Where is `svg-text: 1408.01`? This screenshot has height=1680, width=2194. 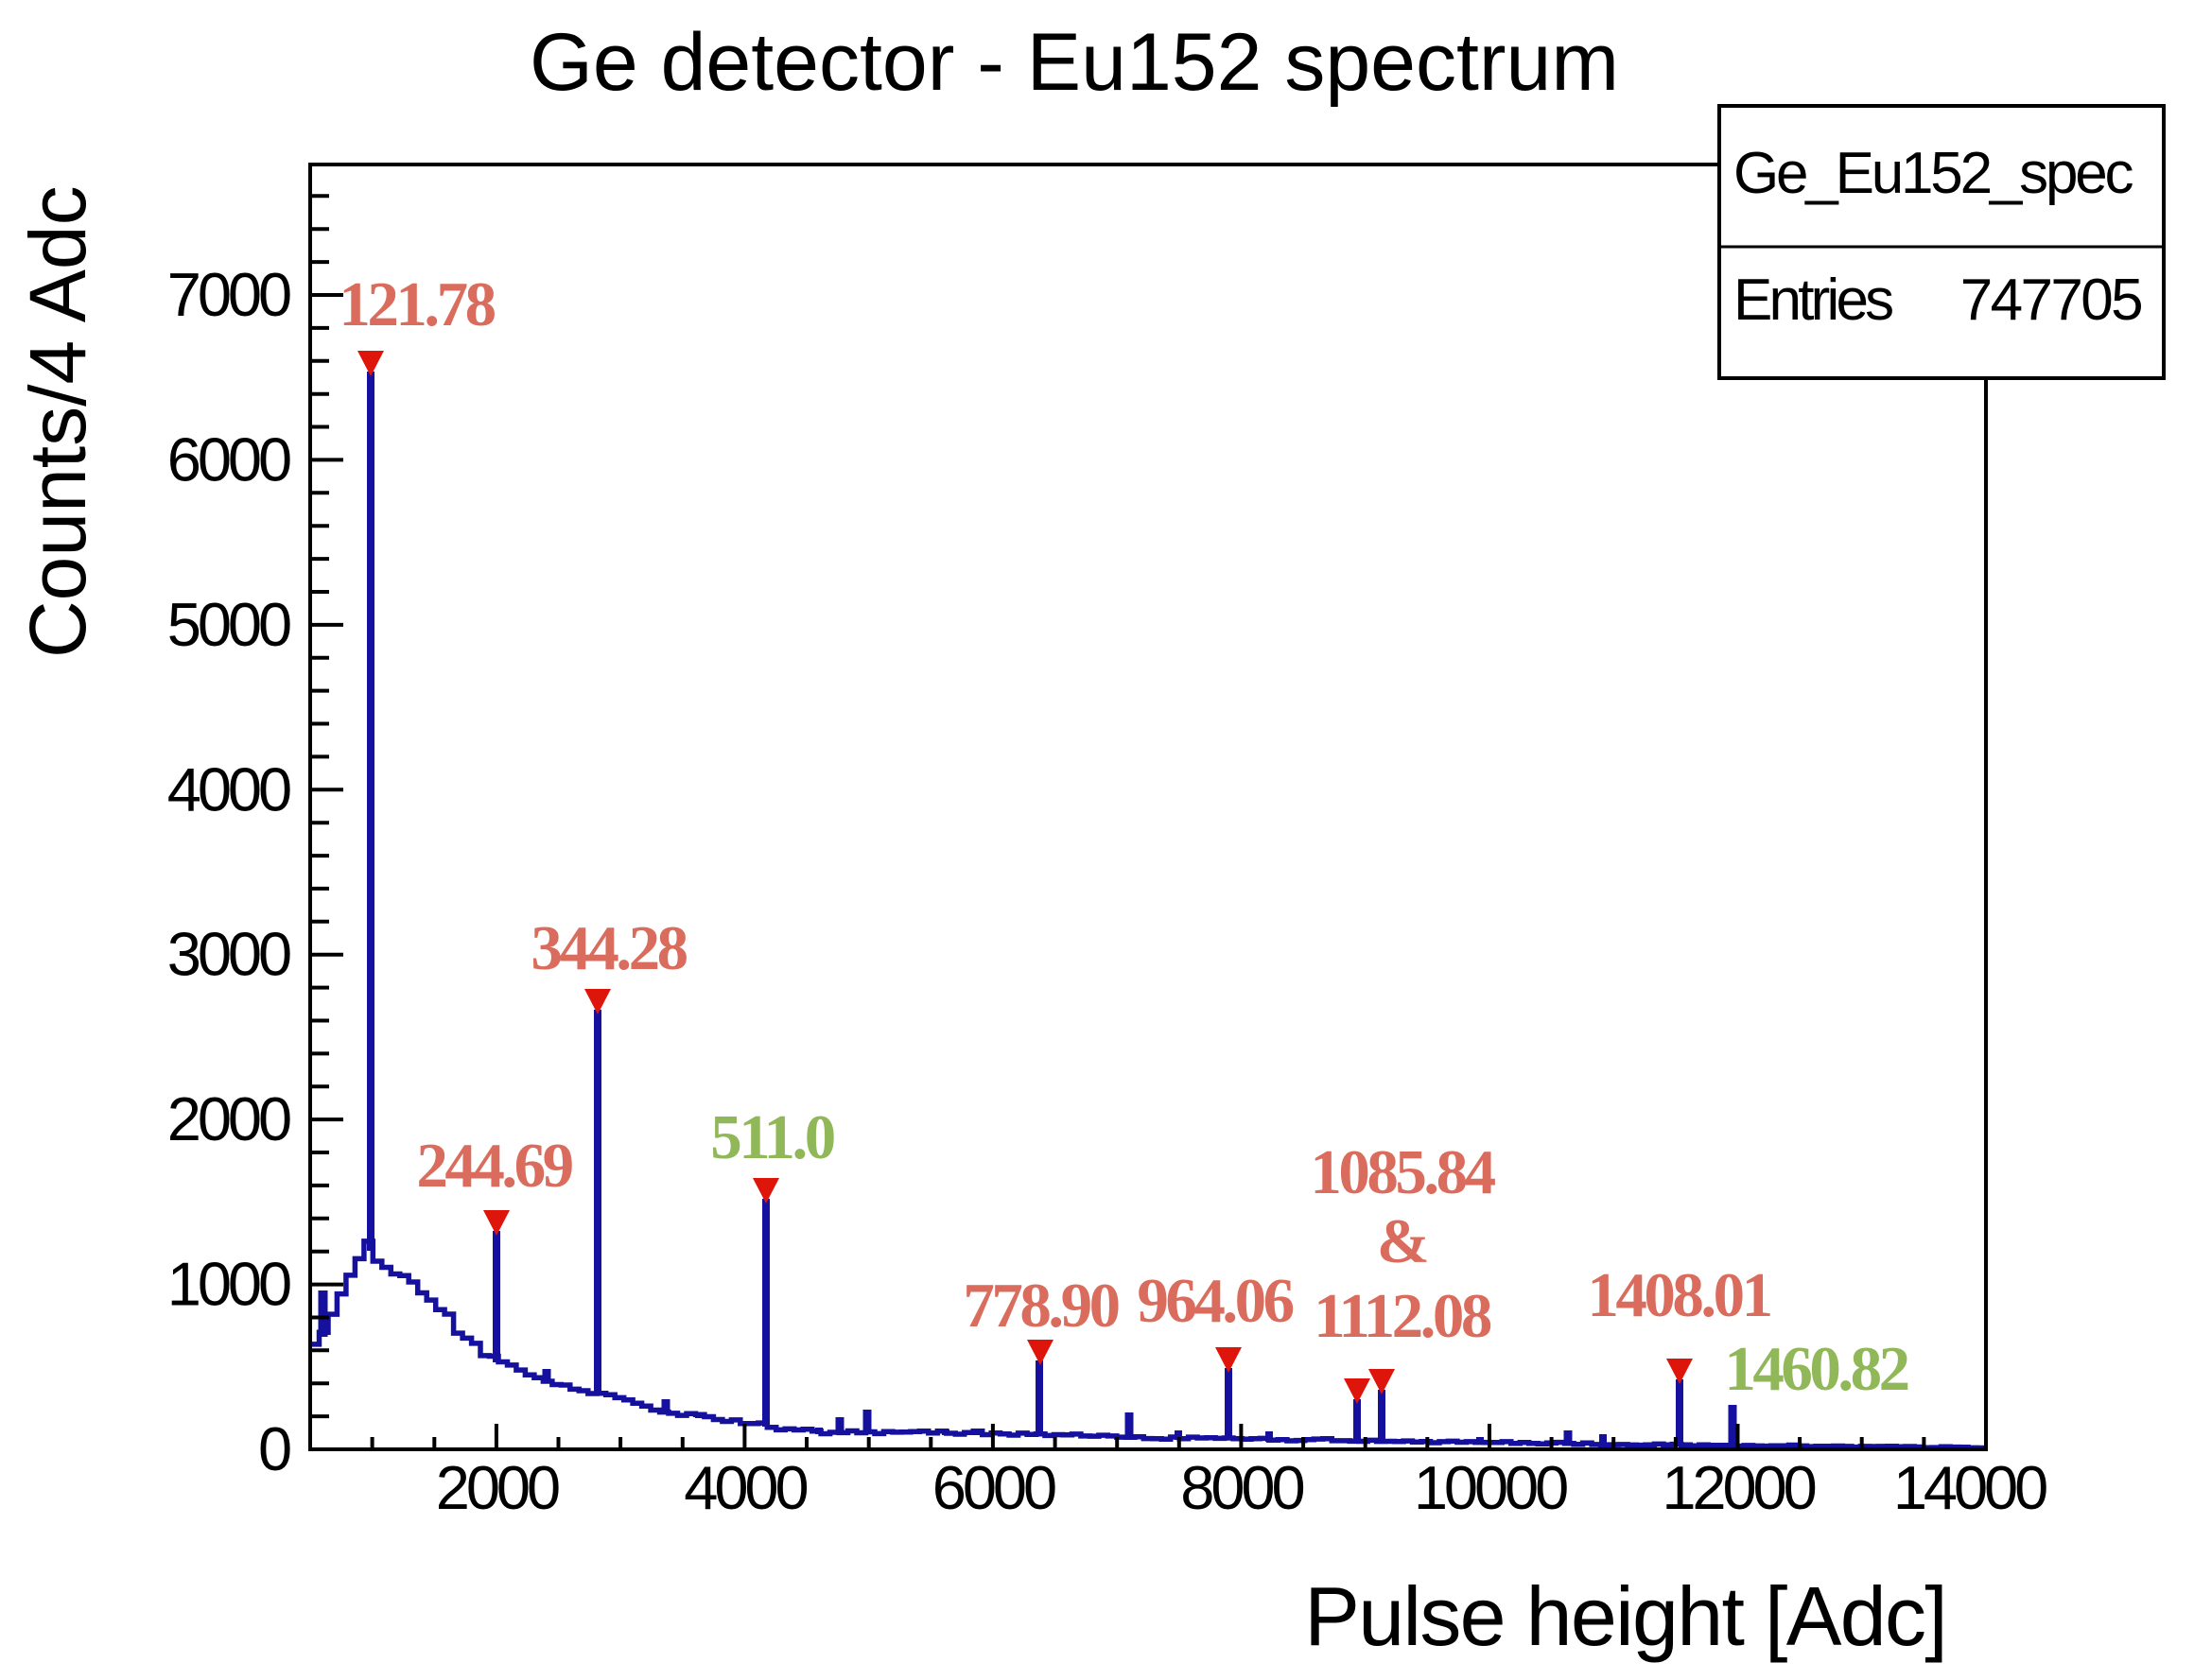 svg-text: 1408.01 is located at coordinates (1678, 1295).